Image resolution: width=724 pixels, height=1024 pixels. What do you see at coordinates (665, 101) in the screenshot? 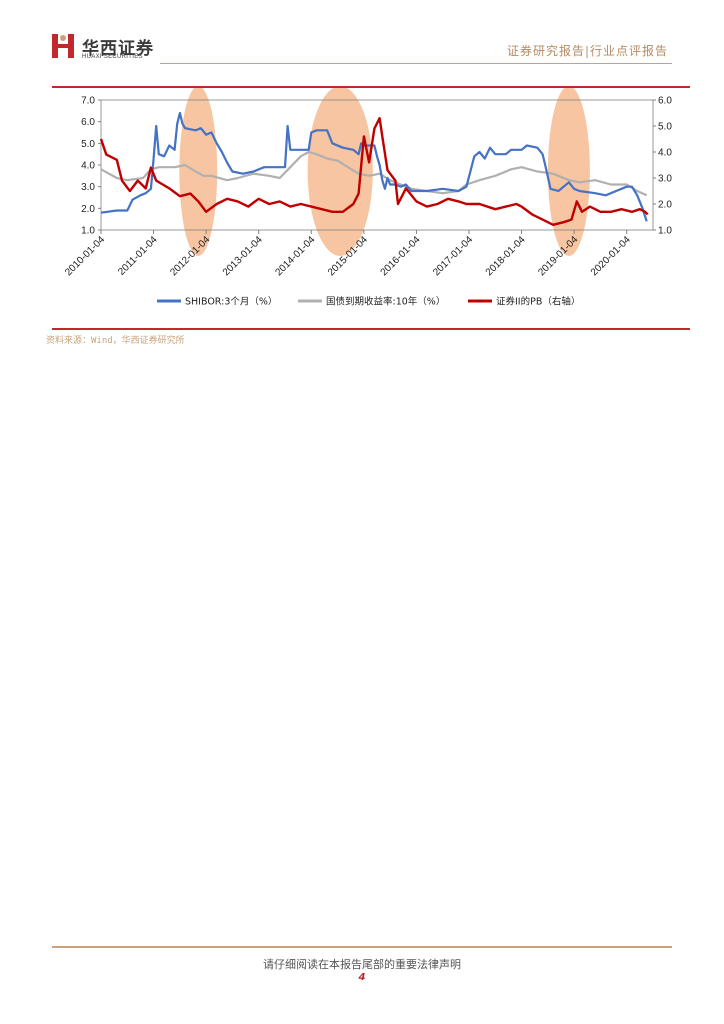
I see `y-right-tick-label: 6.0` at bounding box center [665, 101].